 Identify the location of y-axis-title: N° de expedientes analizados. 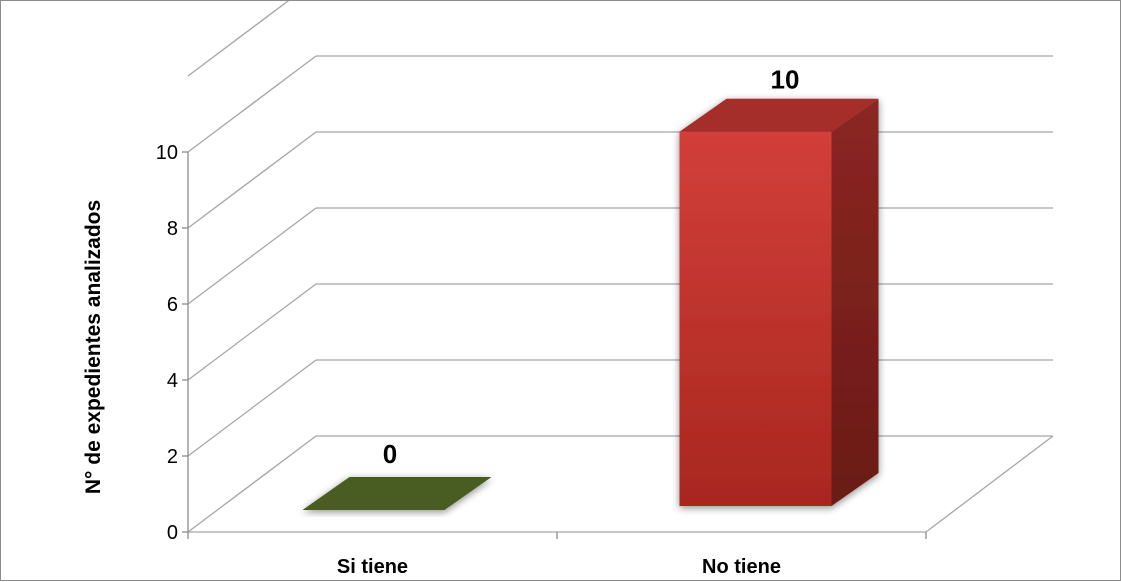
(93, 347).